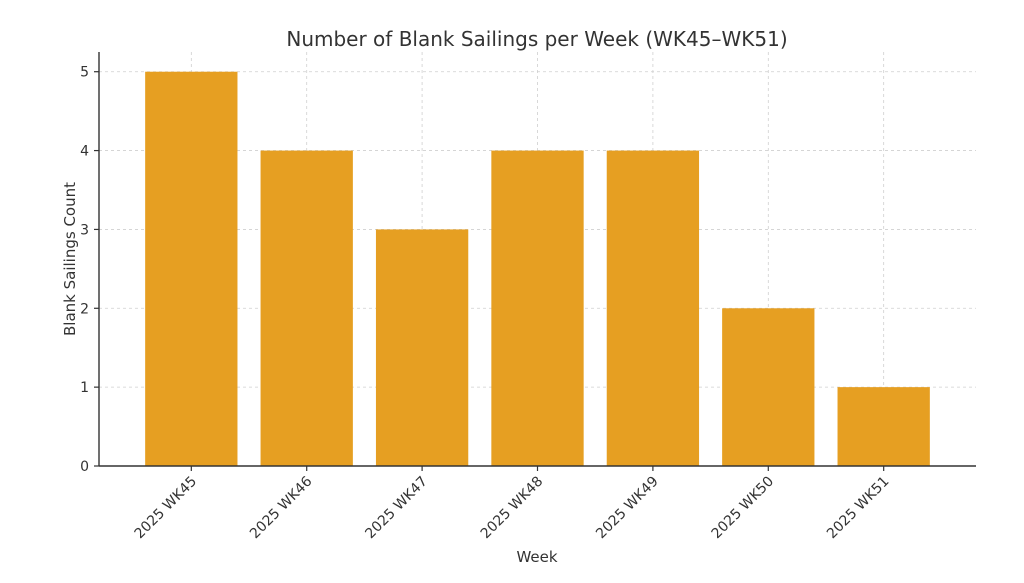 The width and height of the screenshot is (1024, 583). I want to click on y-tick-label: 0, so click(84, 467).